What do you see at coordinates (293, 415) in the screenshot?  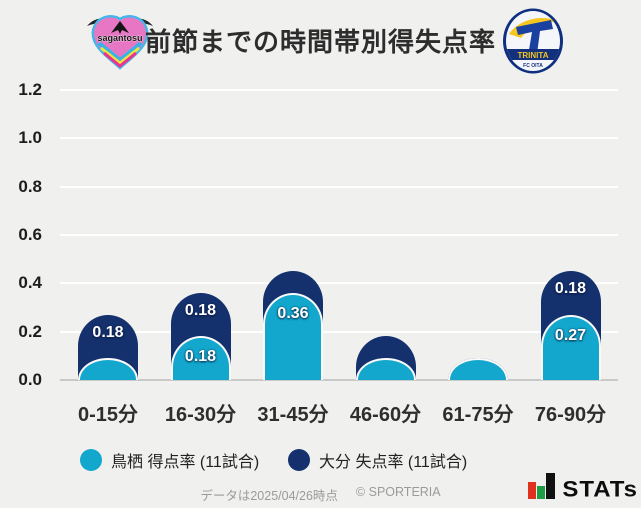 I see `x-axis-category-label: 31-45分` at bounding box center [293, 415].